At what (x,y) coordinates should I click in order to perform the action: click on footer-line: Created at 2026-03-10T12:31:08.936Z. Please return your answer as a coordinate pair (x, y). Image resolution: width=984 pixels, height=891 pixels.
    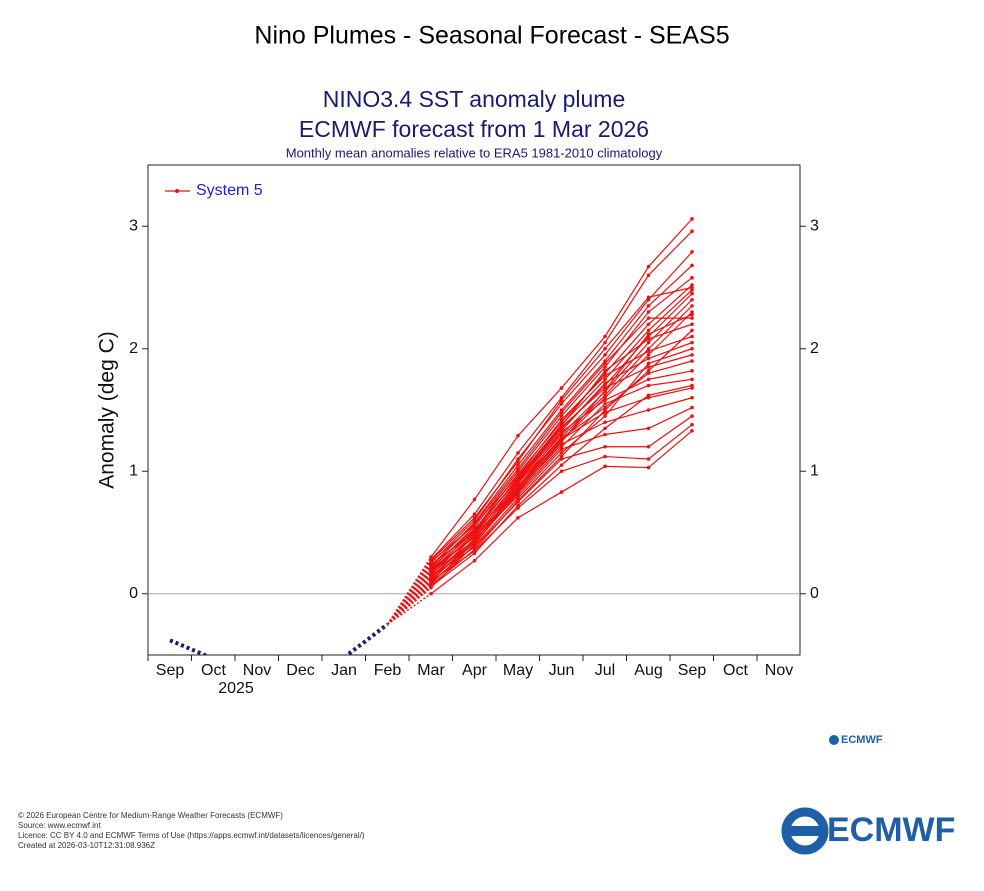
    Looking at the image, I should click on (86, 845).